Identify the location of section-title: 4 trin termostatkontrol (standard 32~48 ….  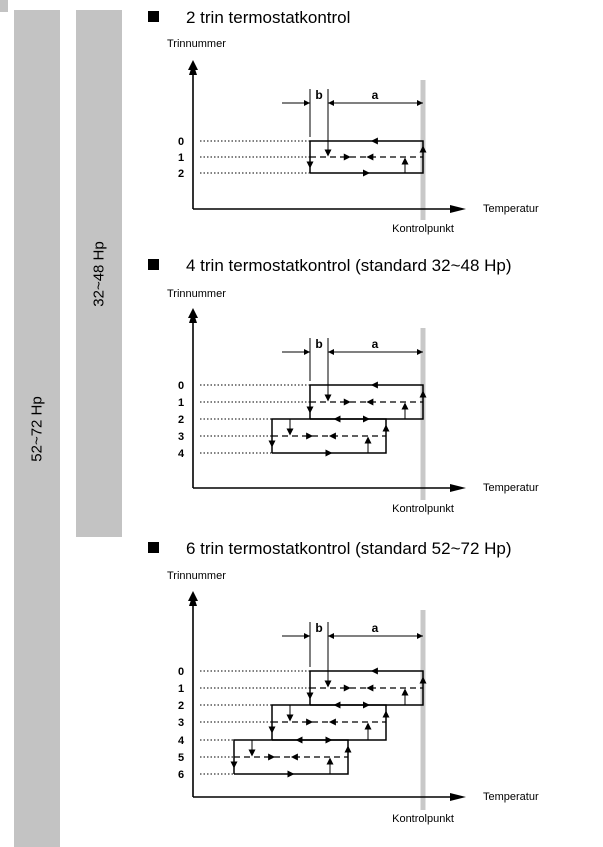
(349, 265).